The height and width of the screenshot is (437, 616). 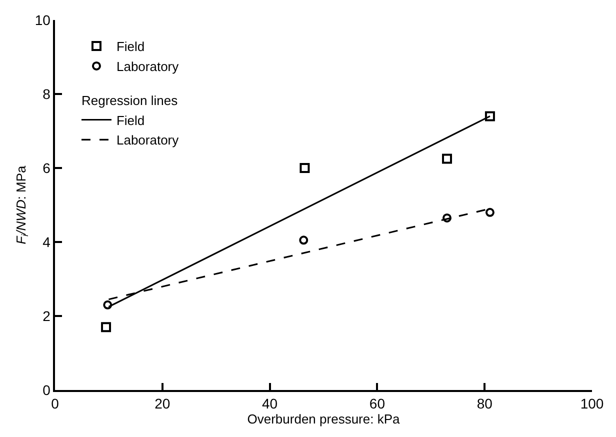 I want to click on y-tick-label: 6, so click(x=46, y=168).